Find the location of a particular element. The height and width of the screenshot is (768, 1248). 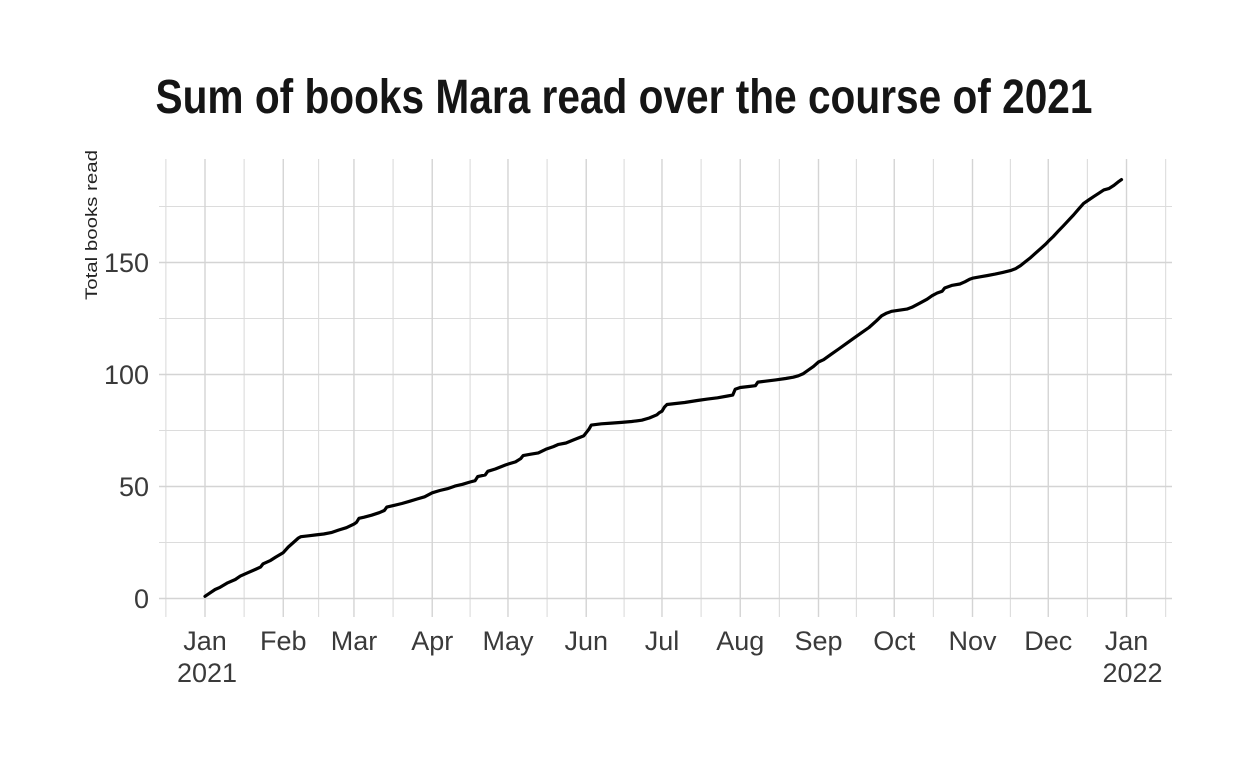

x-tick-label-jun-5: Jun is located at coordinates (586, 641).